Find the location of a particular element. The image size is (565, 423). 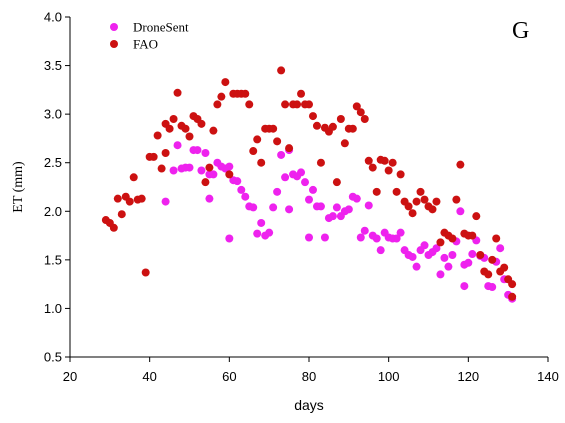

x-tick-label: 20 is located at coordinates (70, 376).